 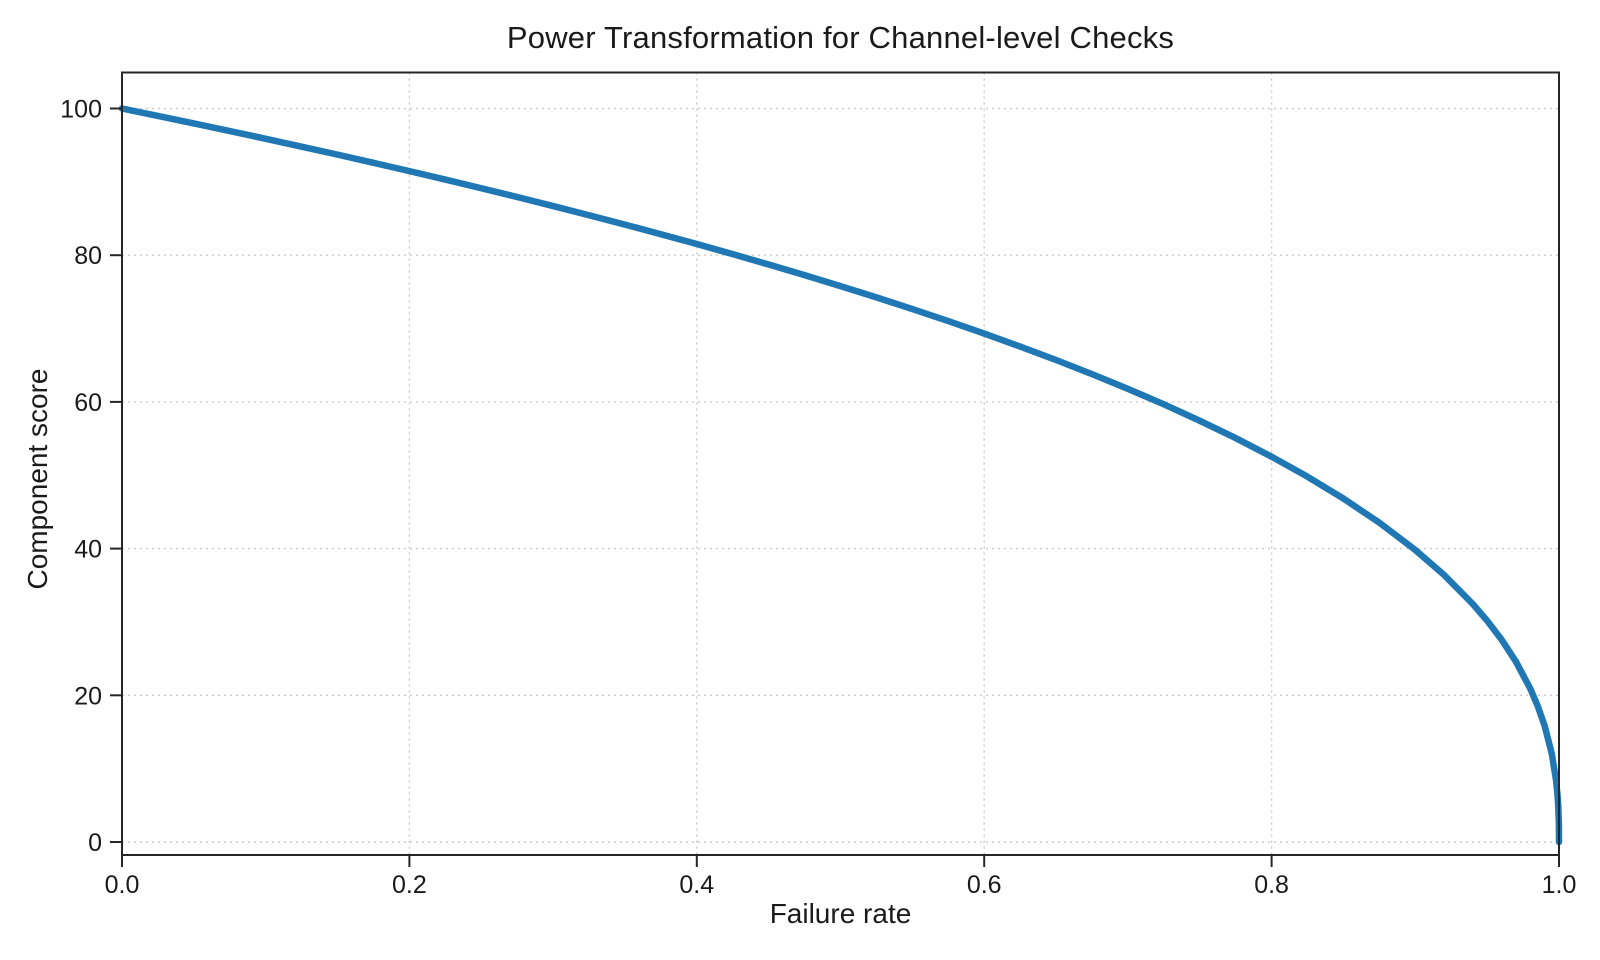 I want to click on x-tick-label: 0.4, so click(x=696, y=885).